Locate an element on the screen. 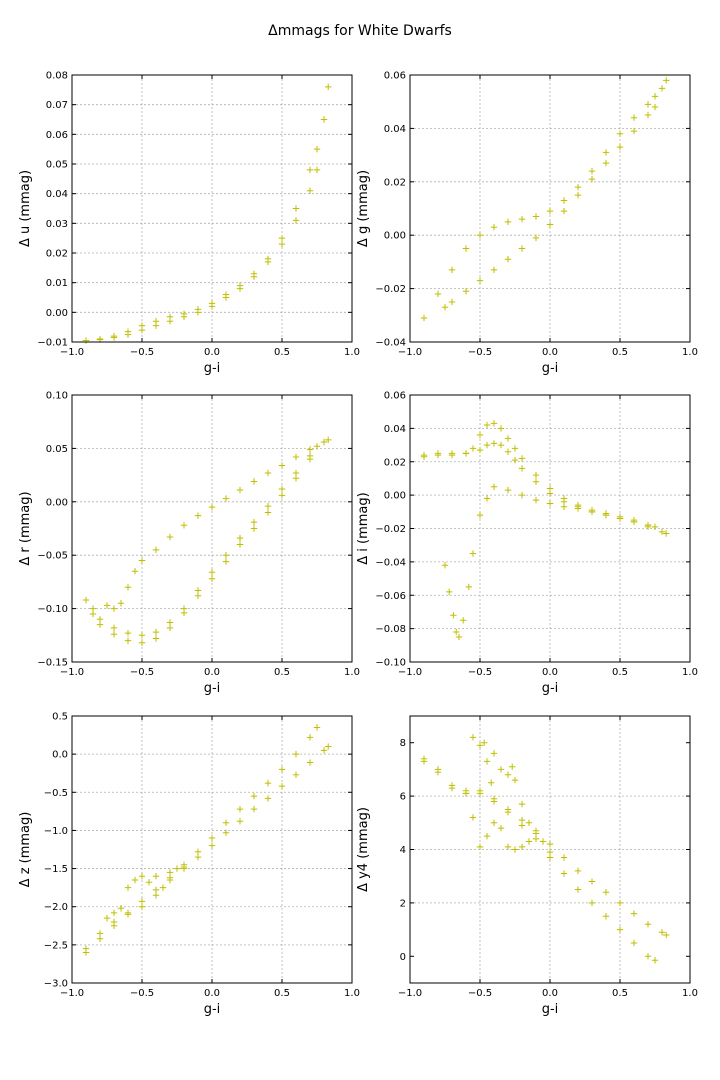 The image size is (720, 1080). y-tick-label: −0.10 is located at coordinates (390, 663).